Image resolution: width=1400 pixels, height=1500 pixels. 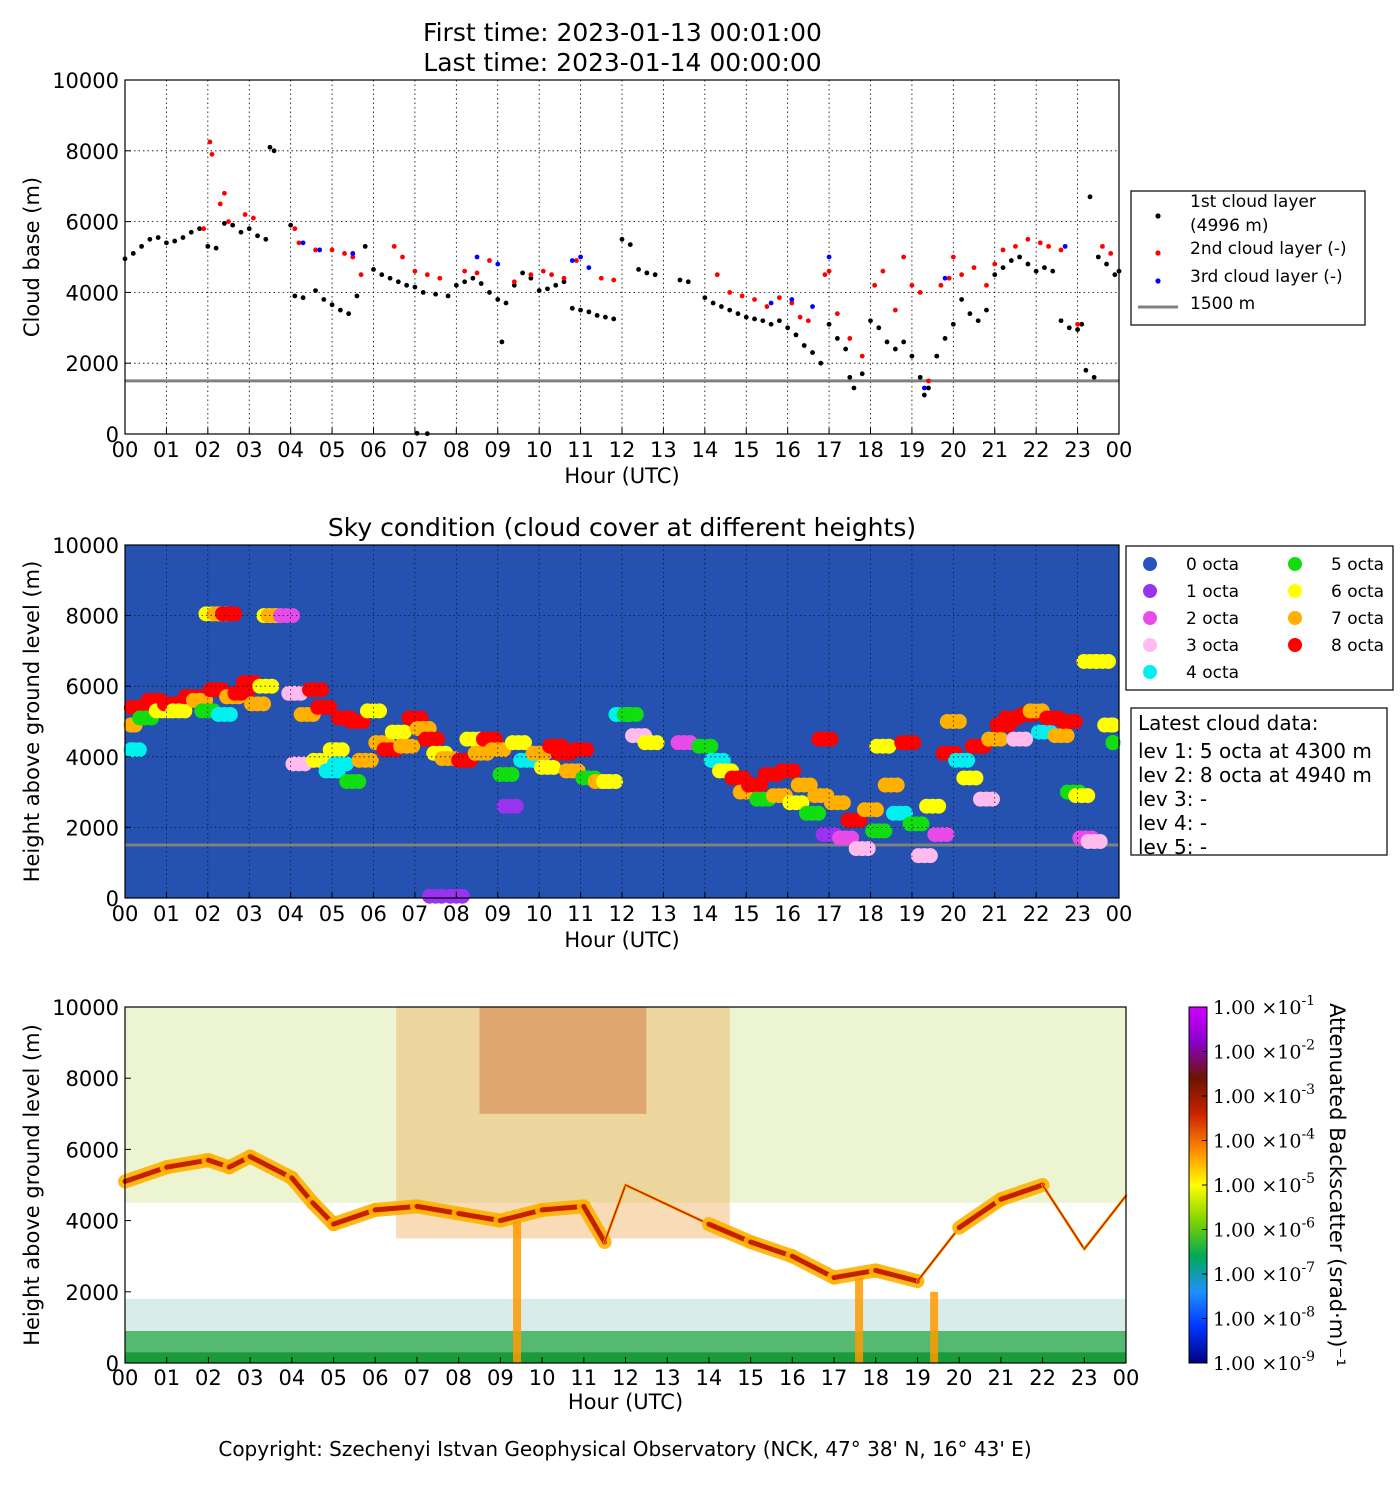 I want to click on y-tick-label: 10000, so click(x=85, y=1008).